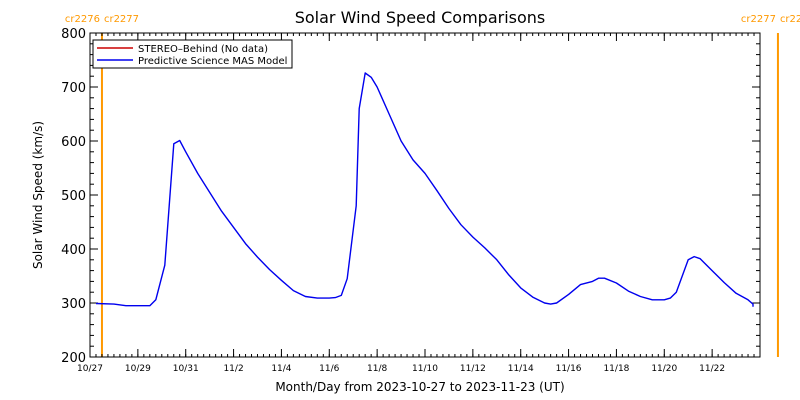 Image resolution: width=800 pixels, height=400 pixels. I want to click on y-tick-label: 200, so click(73, 358).